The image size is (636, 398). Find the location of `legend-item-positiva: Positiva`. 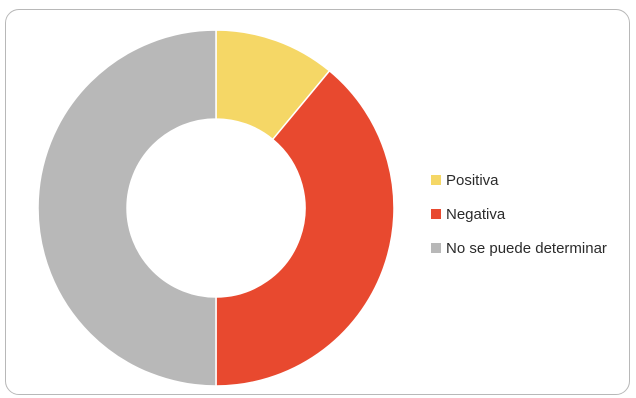

legend-item-positiva: Positiva is located at coordinates (519, 180).